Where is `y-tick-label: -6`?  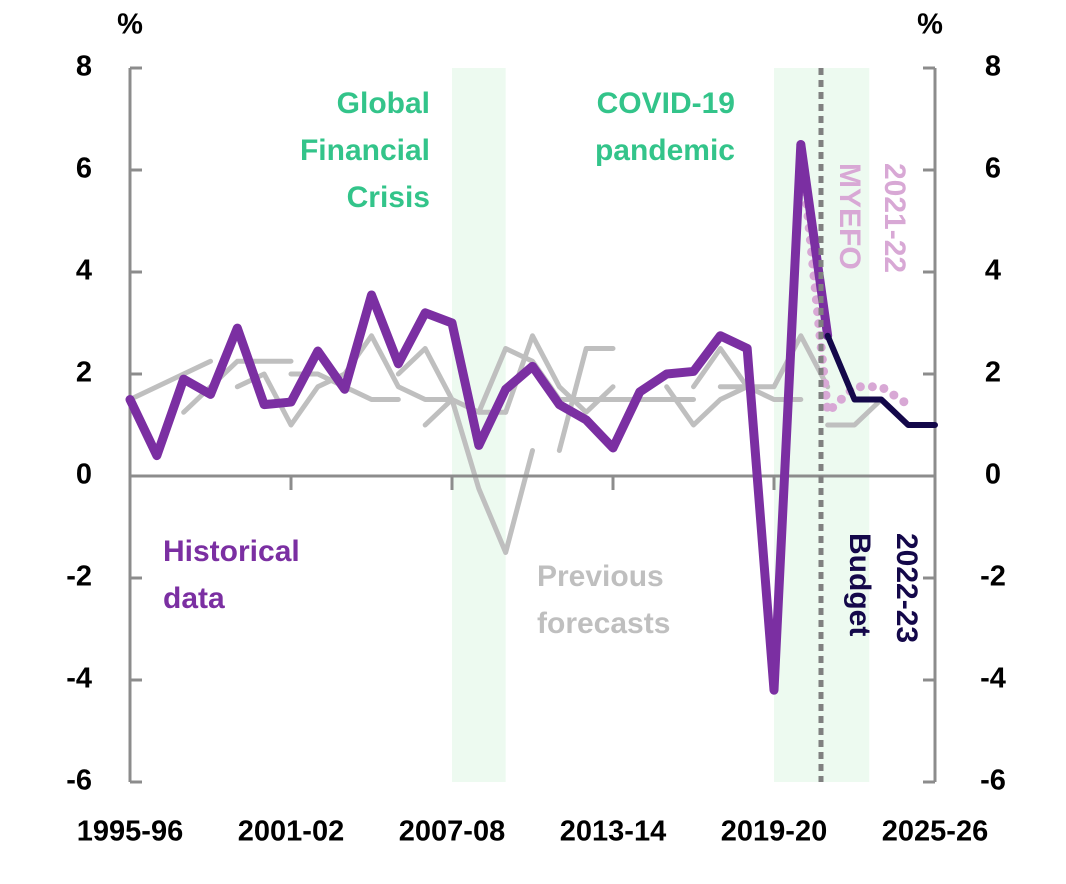 y-tick-label: -6 is located at coordinates (79, 781).